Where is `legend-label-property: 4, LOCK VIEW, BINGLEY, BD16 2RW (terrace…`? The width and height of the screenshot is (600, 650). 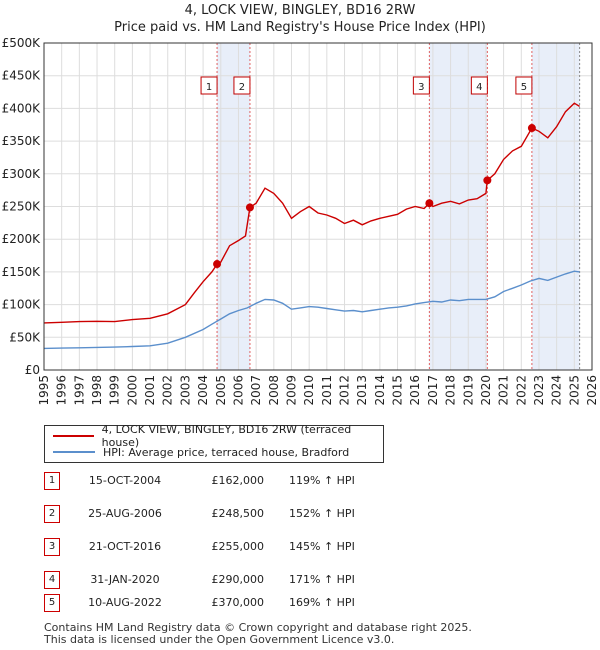
legend-label-property: 4, LOCK VIEW, BINGLEY, BD16 2RW (terrace… is located at coordinates (226, 436).